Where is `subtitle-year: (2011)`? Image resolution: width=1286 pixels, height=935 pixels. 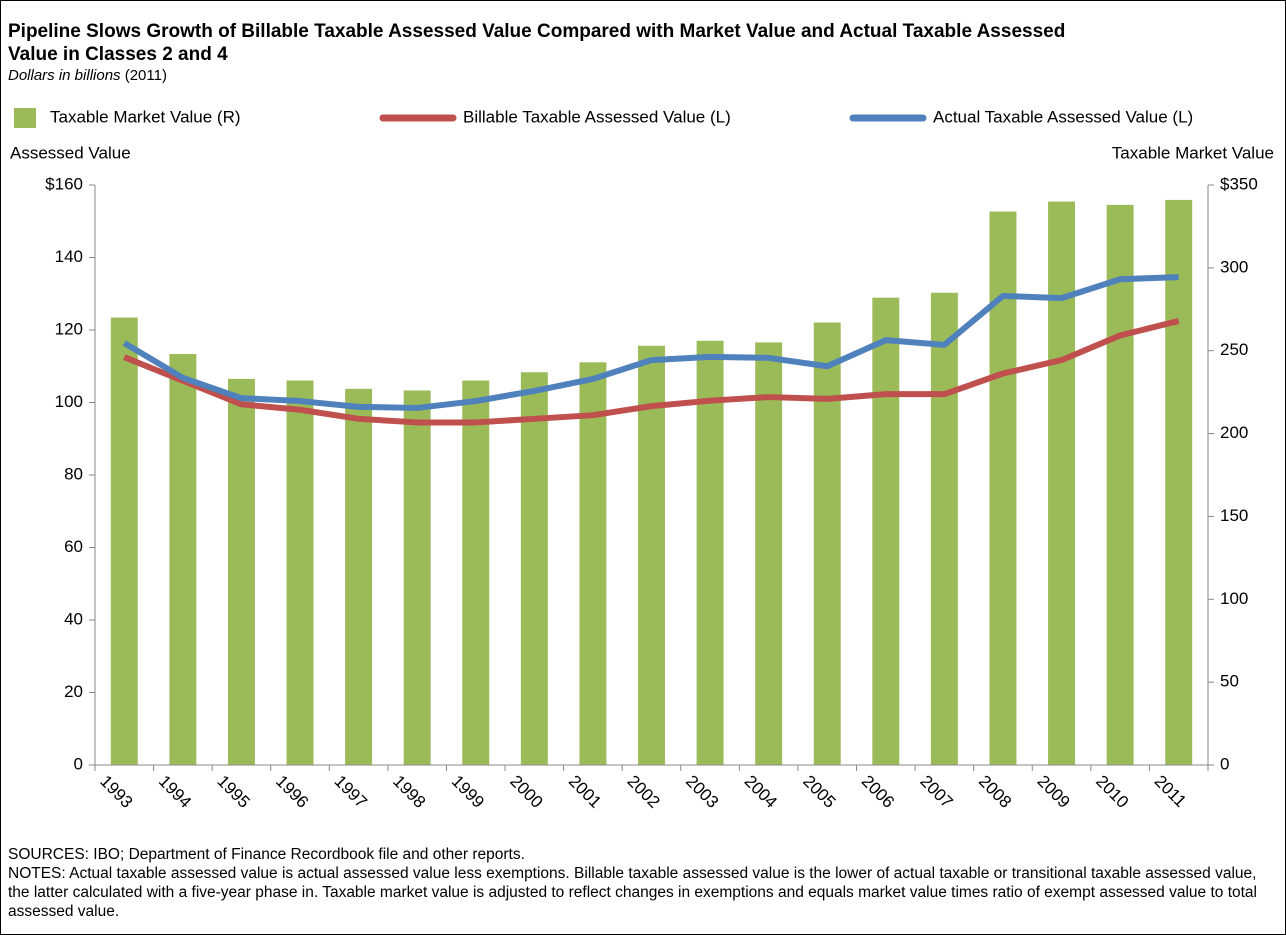
subtitle-year: (2011) is located at coordinates (145, 75).